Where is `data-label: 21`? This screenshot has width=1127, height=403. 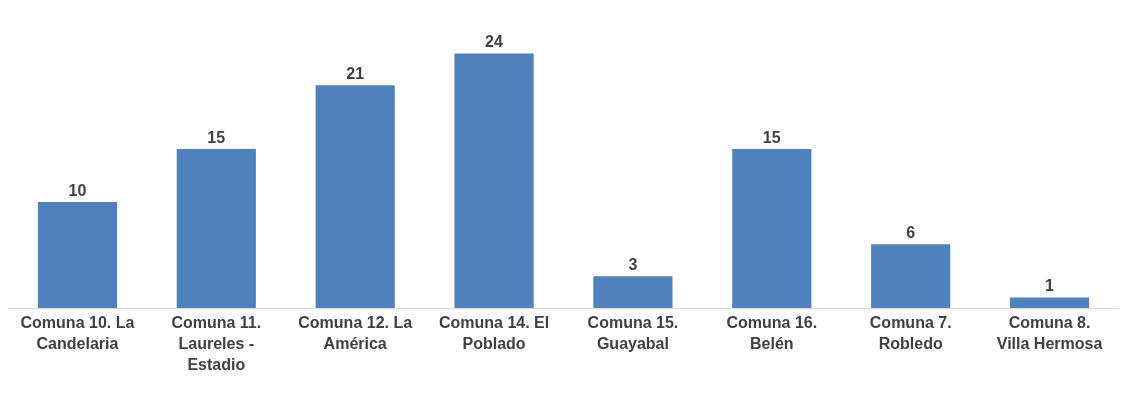
data-label: 21 is located at coordinates (355, 74).